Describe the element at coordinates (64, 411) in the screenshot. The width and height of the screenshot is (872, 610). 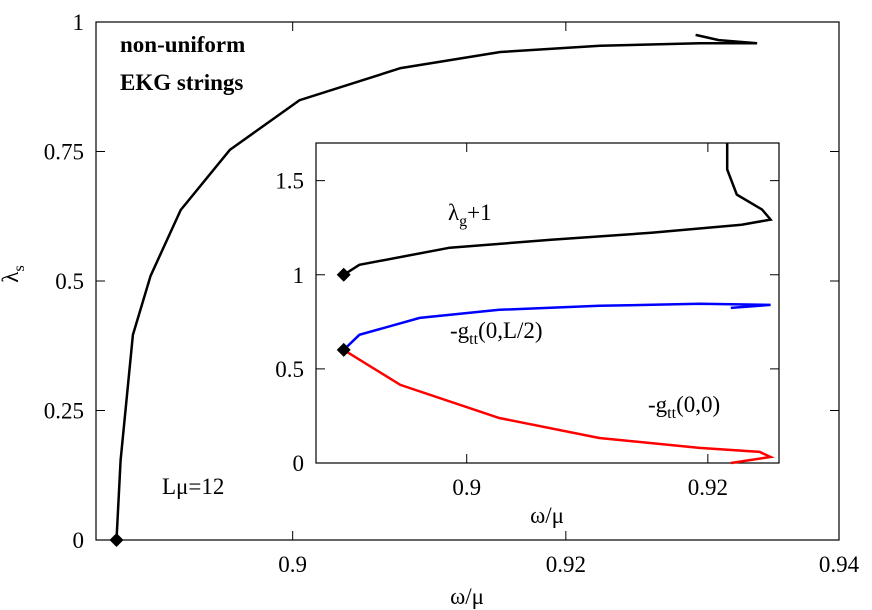
I see `y-tick-label: 0.25` at that location.